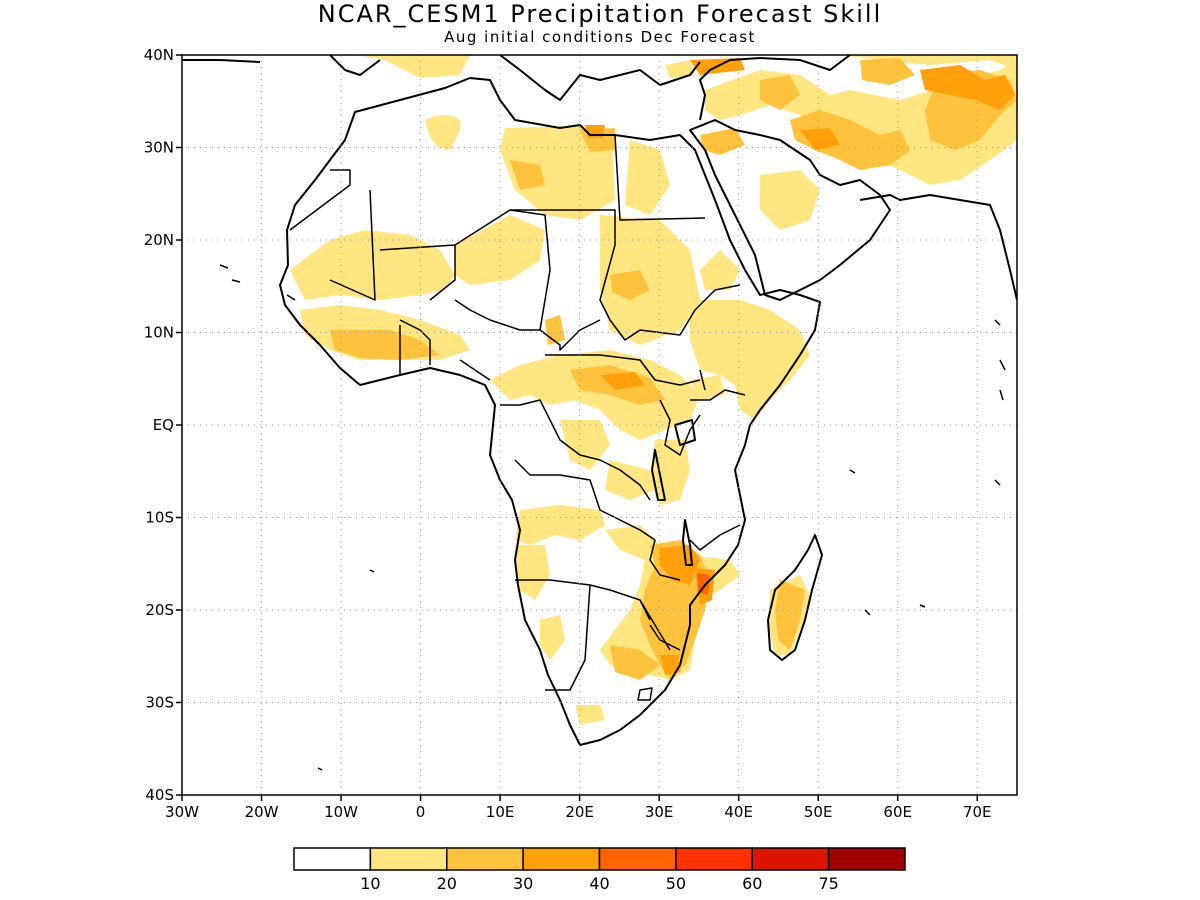  What do you see at coordinates (159, 518) in the screenshot?
I see `lat-tick-label: 10S` at bounding box center [159, 518].